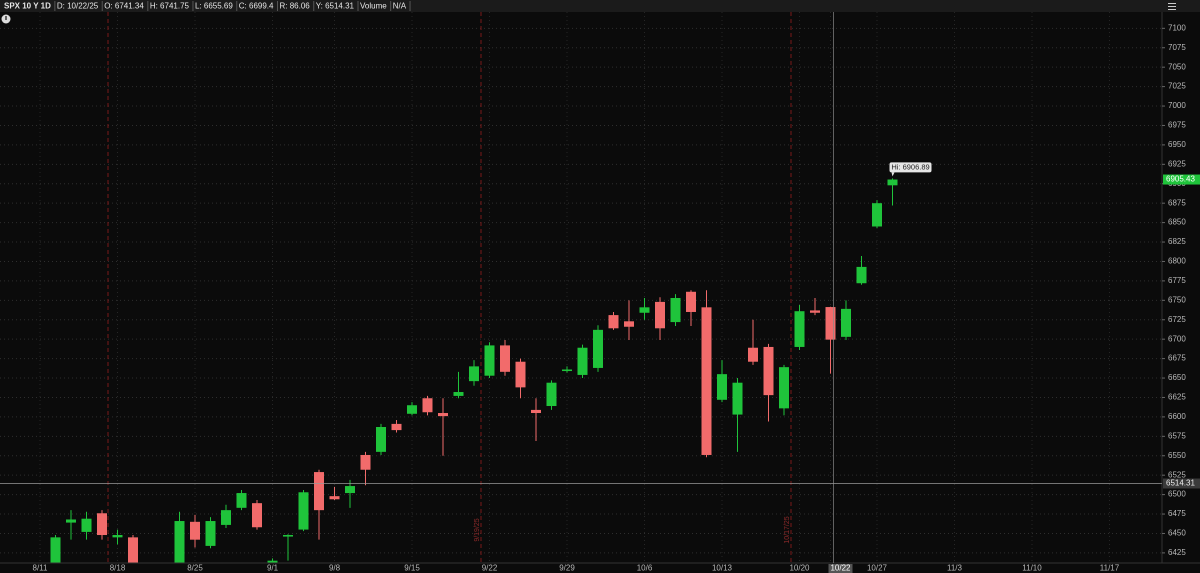 The image size is (1200, 573). What do you see at coordinates (214, 6) in the screenshot?
I see `header-field: L: 6655.69` at bounding box center [214, 6].